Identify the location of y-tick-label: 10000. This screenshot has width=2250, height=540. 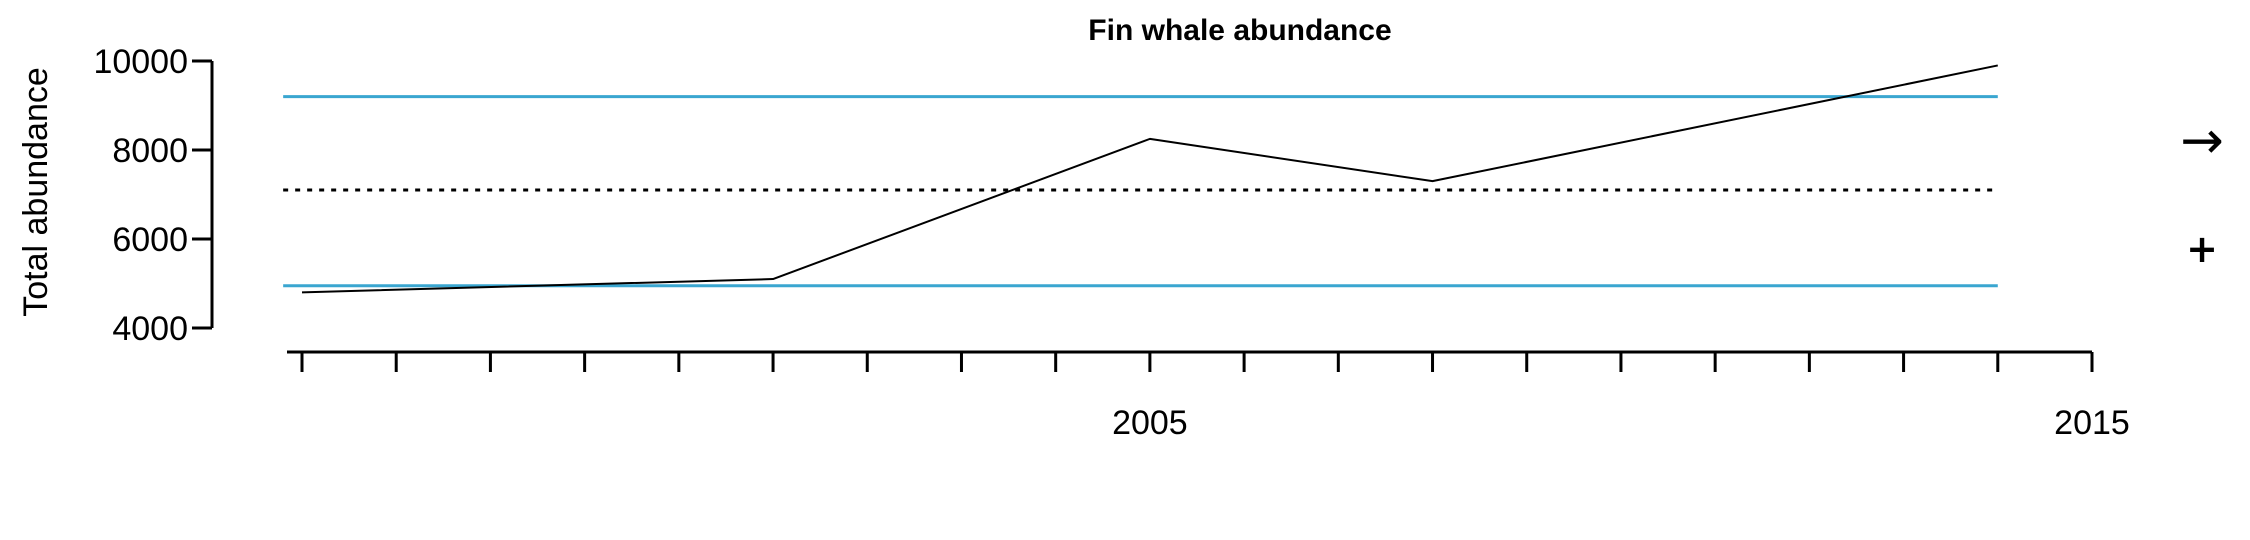
(140, 62).